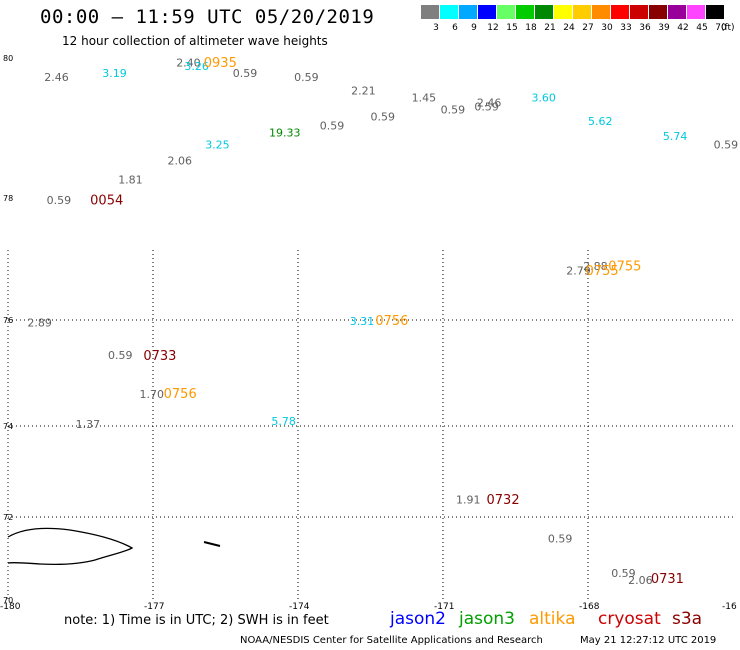 The image size is (740, 650). I want to click on wave-height-value: 1.37, so click(88, 424).